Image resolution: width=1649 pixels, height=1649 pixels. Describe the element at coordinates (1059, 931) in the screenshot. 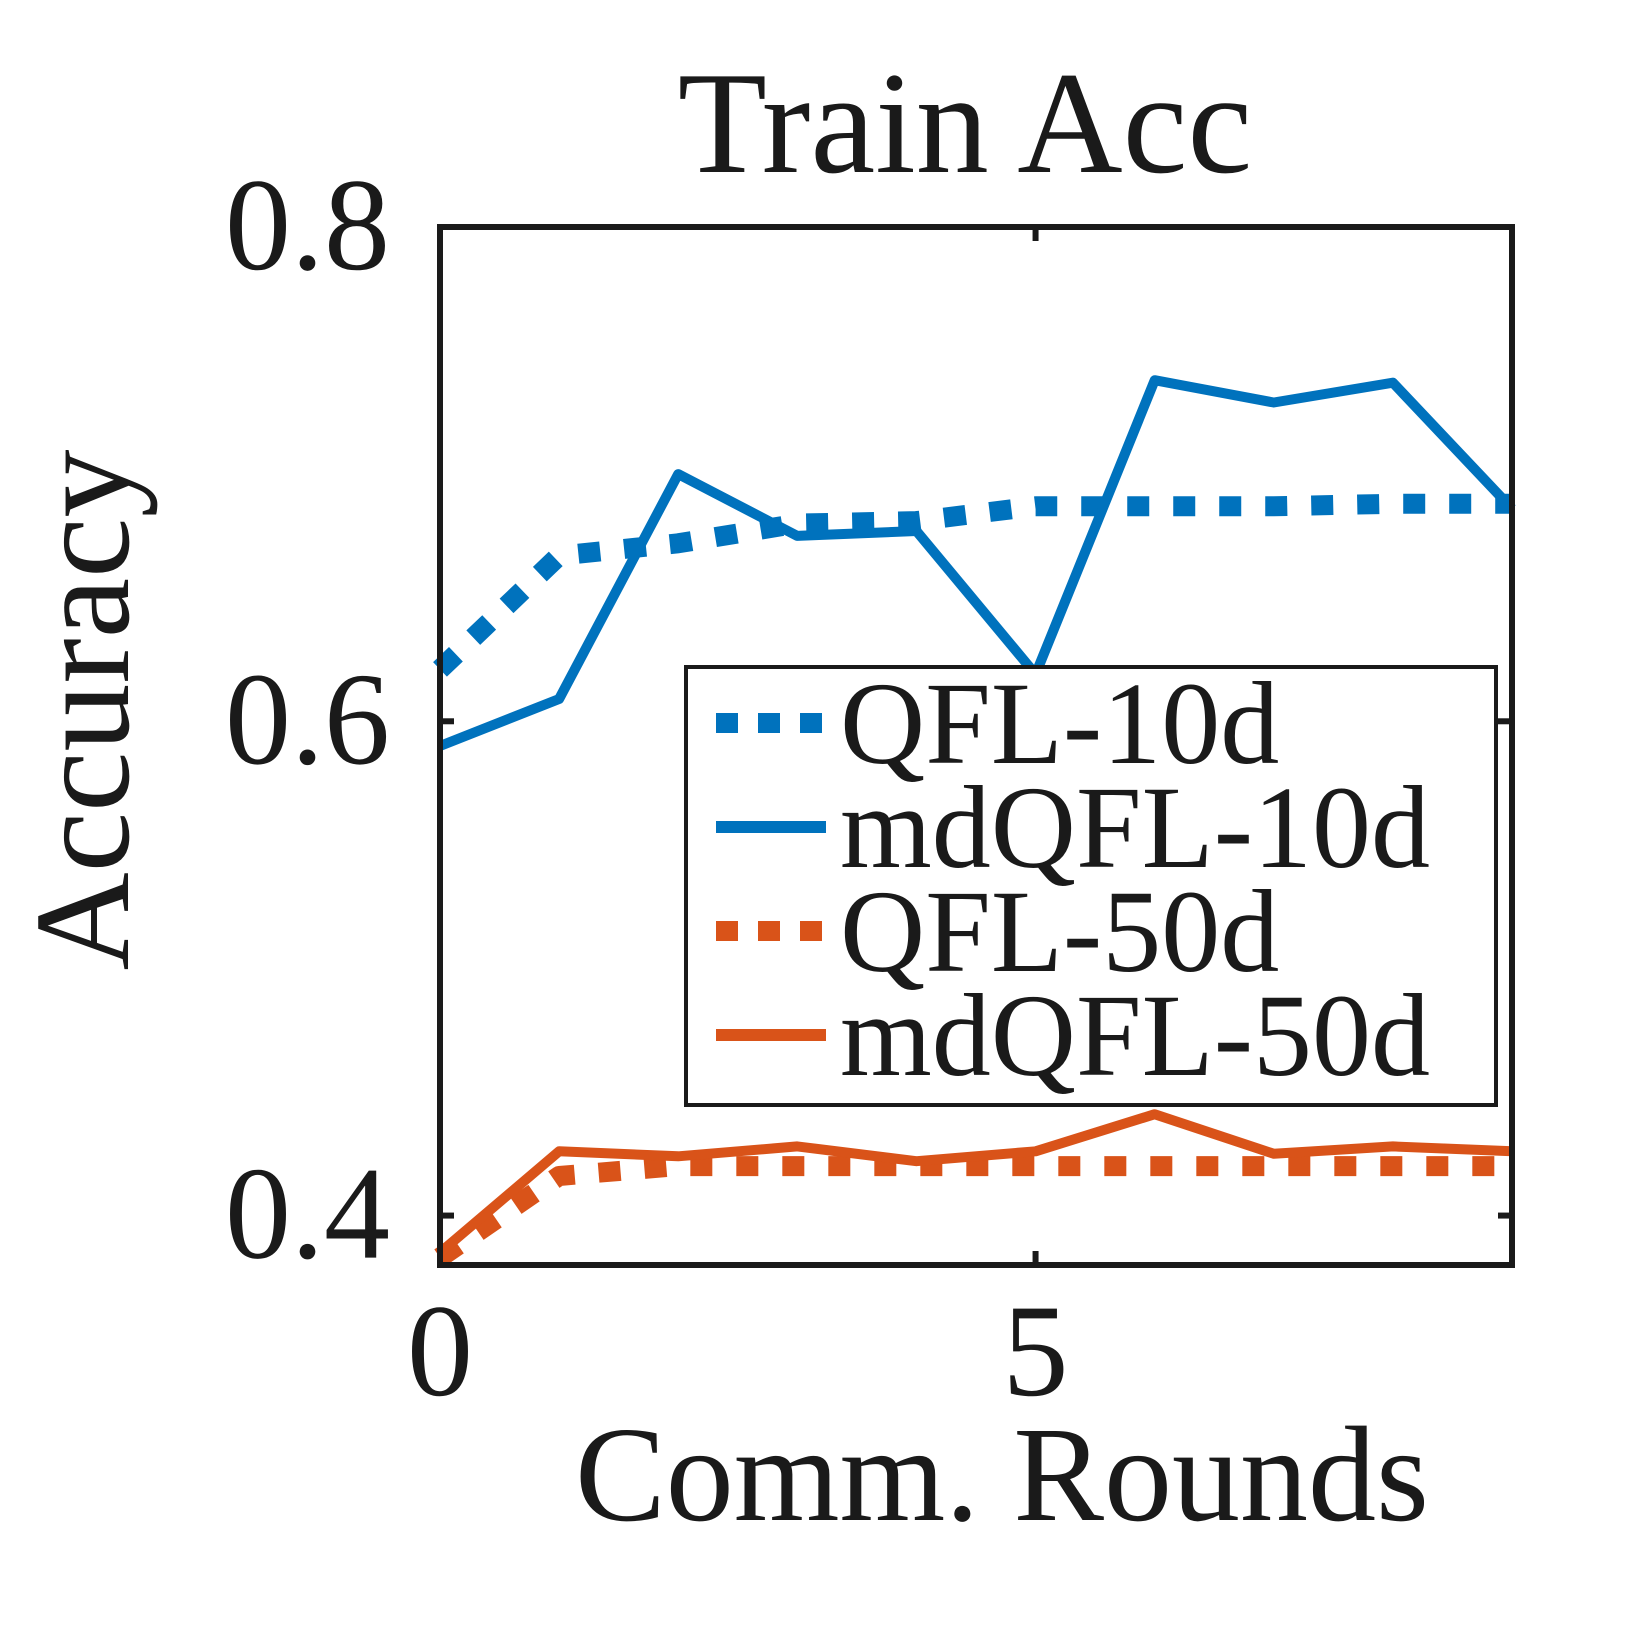

I see `legend-label: QFL-50d` at that location.